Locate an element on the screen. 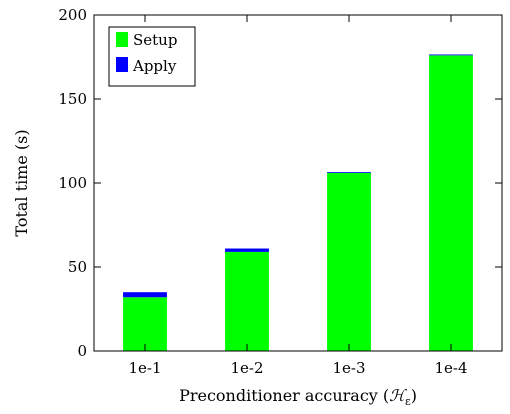  x-axis-label-symbol: ℋ is located at coordinates (398, 395).